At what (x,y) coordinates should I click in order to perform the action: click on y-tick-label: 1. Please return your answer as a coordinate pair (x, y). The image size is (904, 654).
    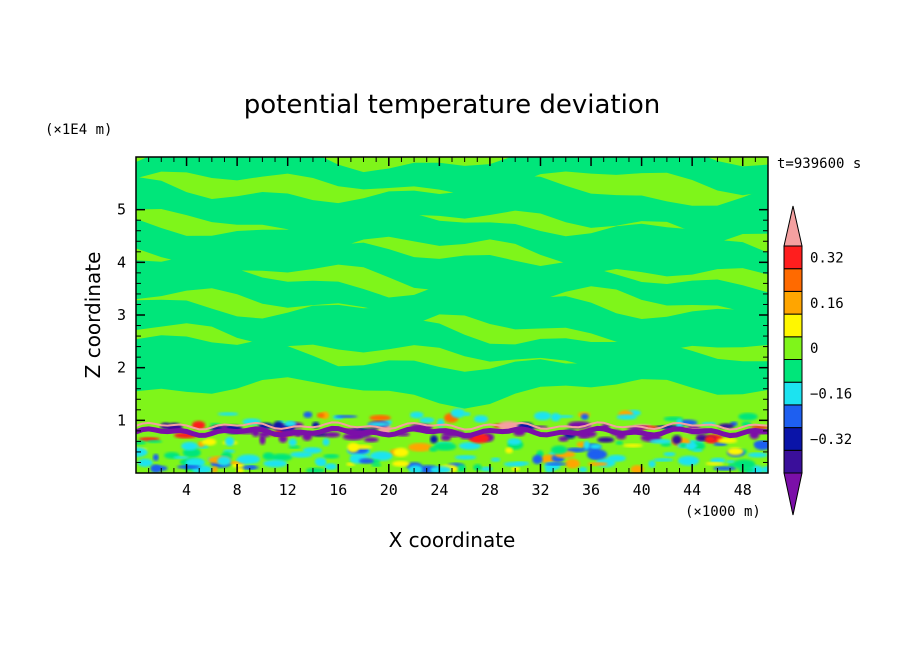
    Looking at the image, I should click on (121, 420).